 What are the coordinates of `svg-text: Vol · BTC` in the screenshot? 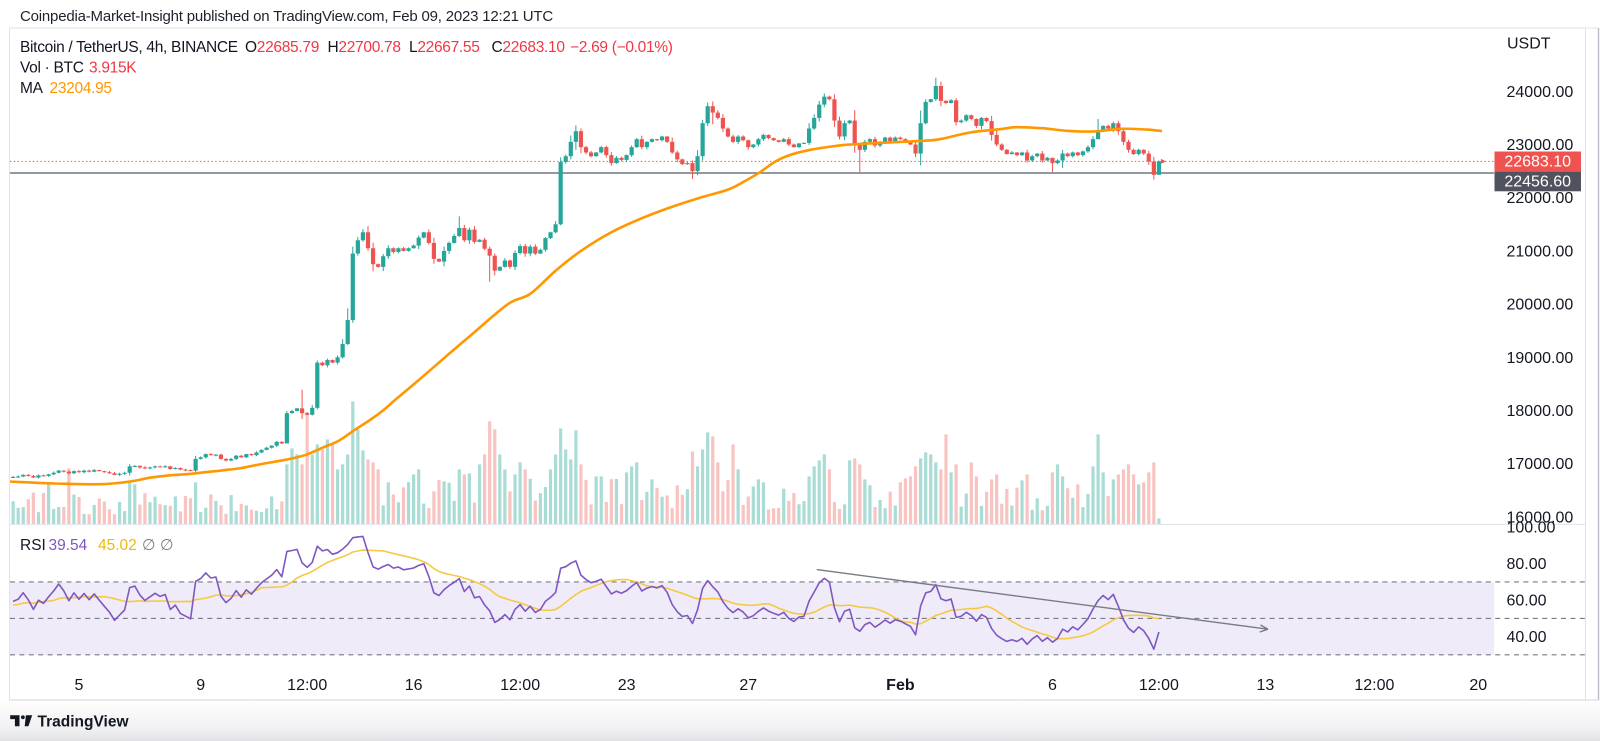 It's located at (52, 68).